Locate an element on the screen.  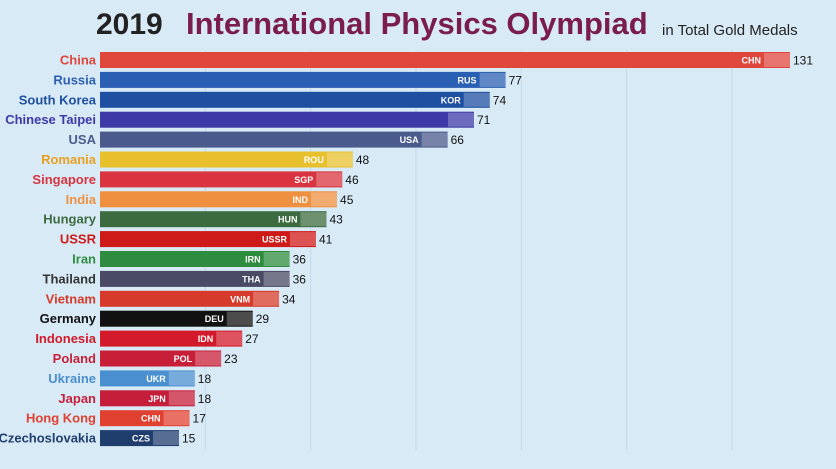
country-code-label: ROU is located at coordinates (314, 160).